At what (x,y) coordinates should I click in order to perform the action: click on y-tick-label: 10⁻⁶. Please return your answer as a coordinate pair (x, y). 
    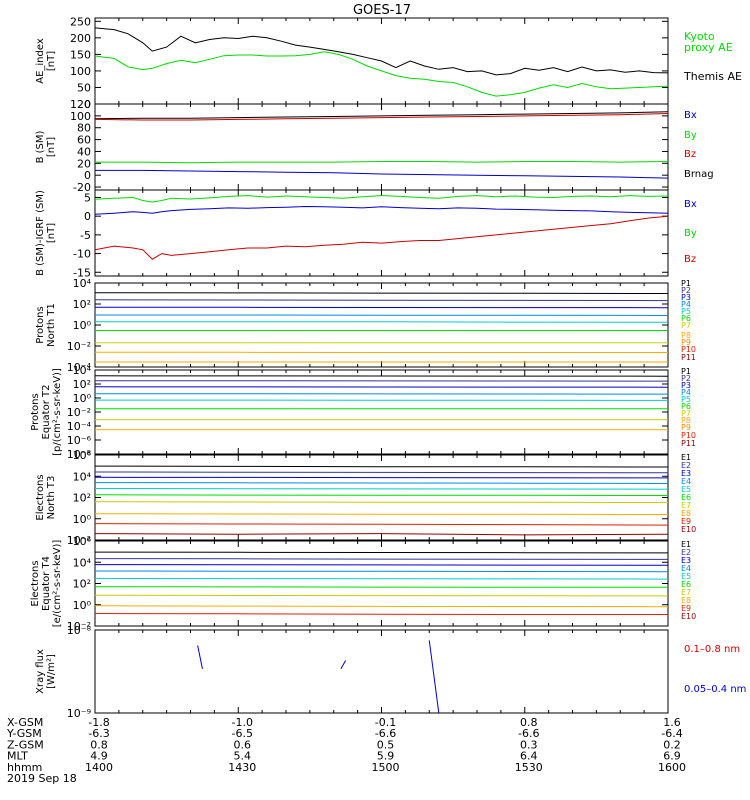
    Looking at the image, I should click on (79, 440).